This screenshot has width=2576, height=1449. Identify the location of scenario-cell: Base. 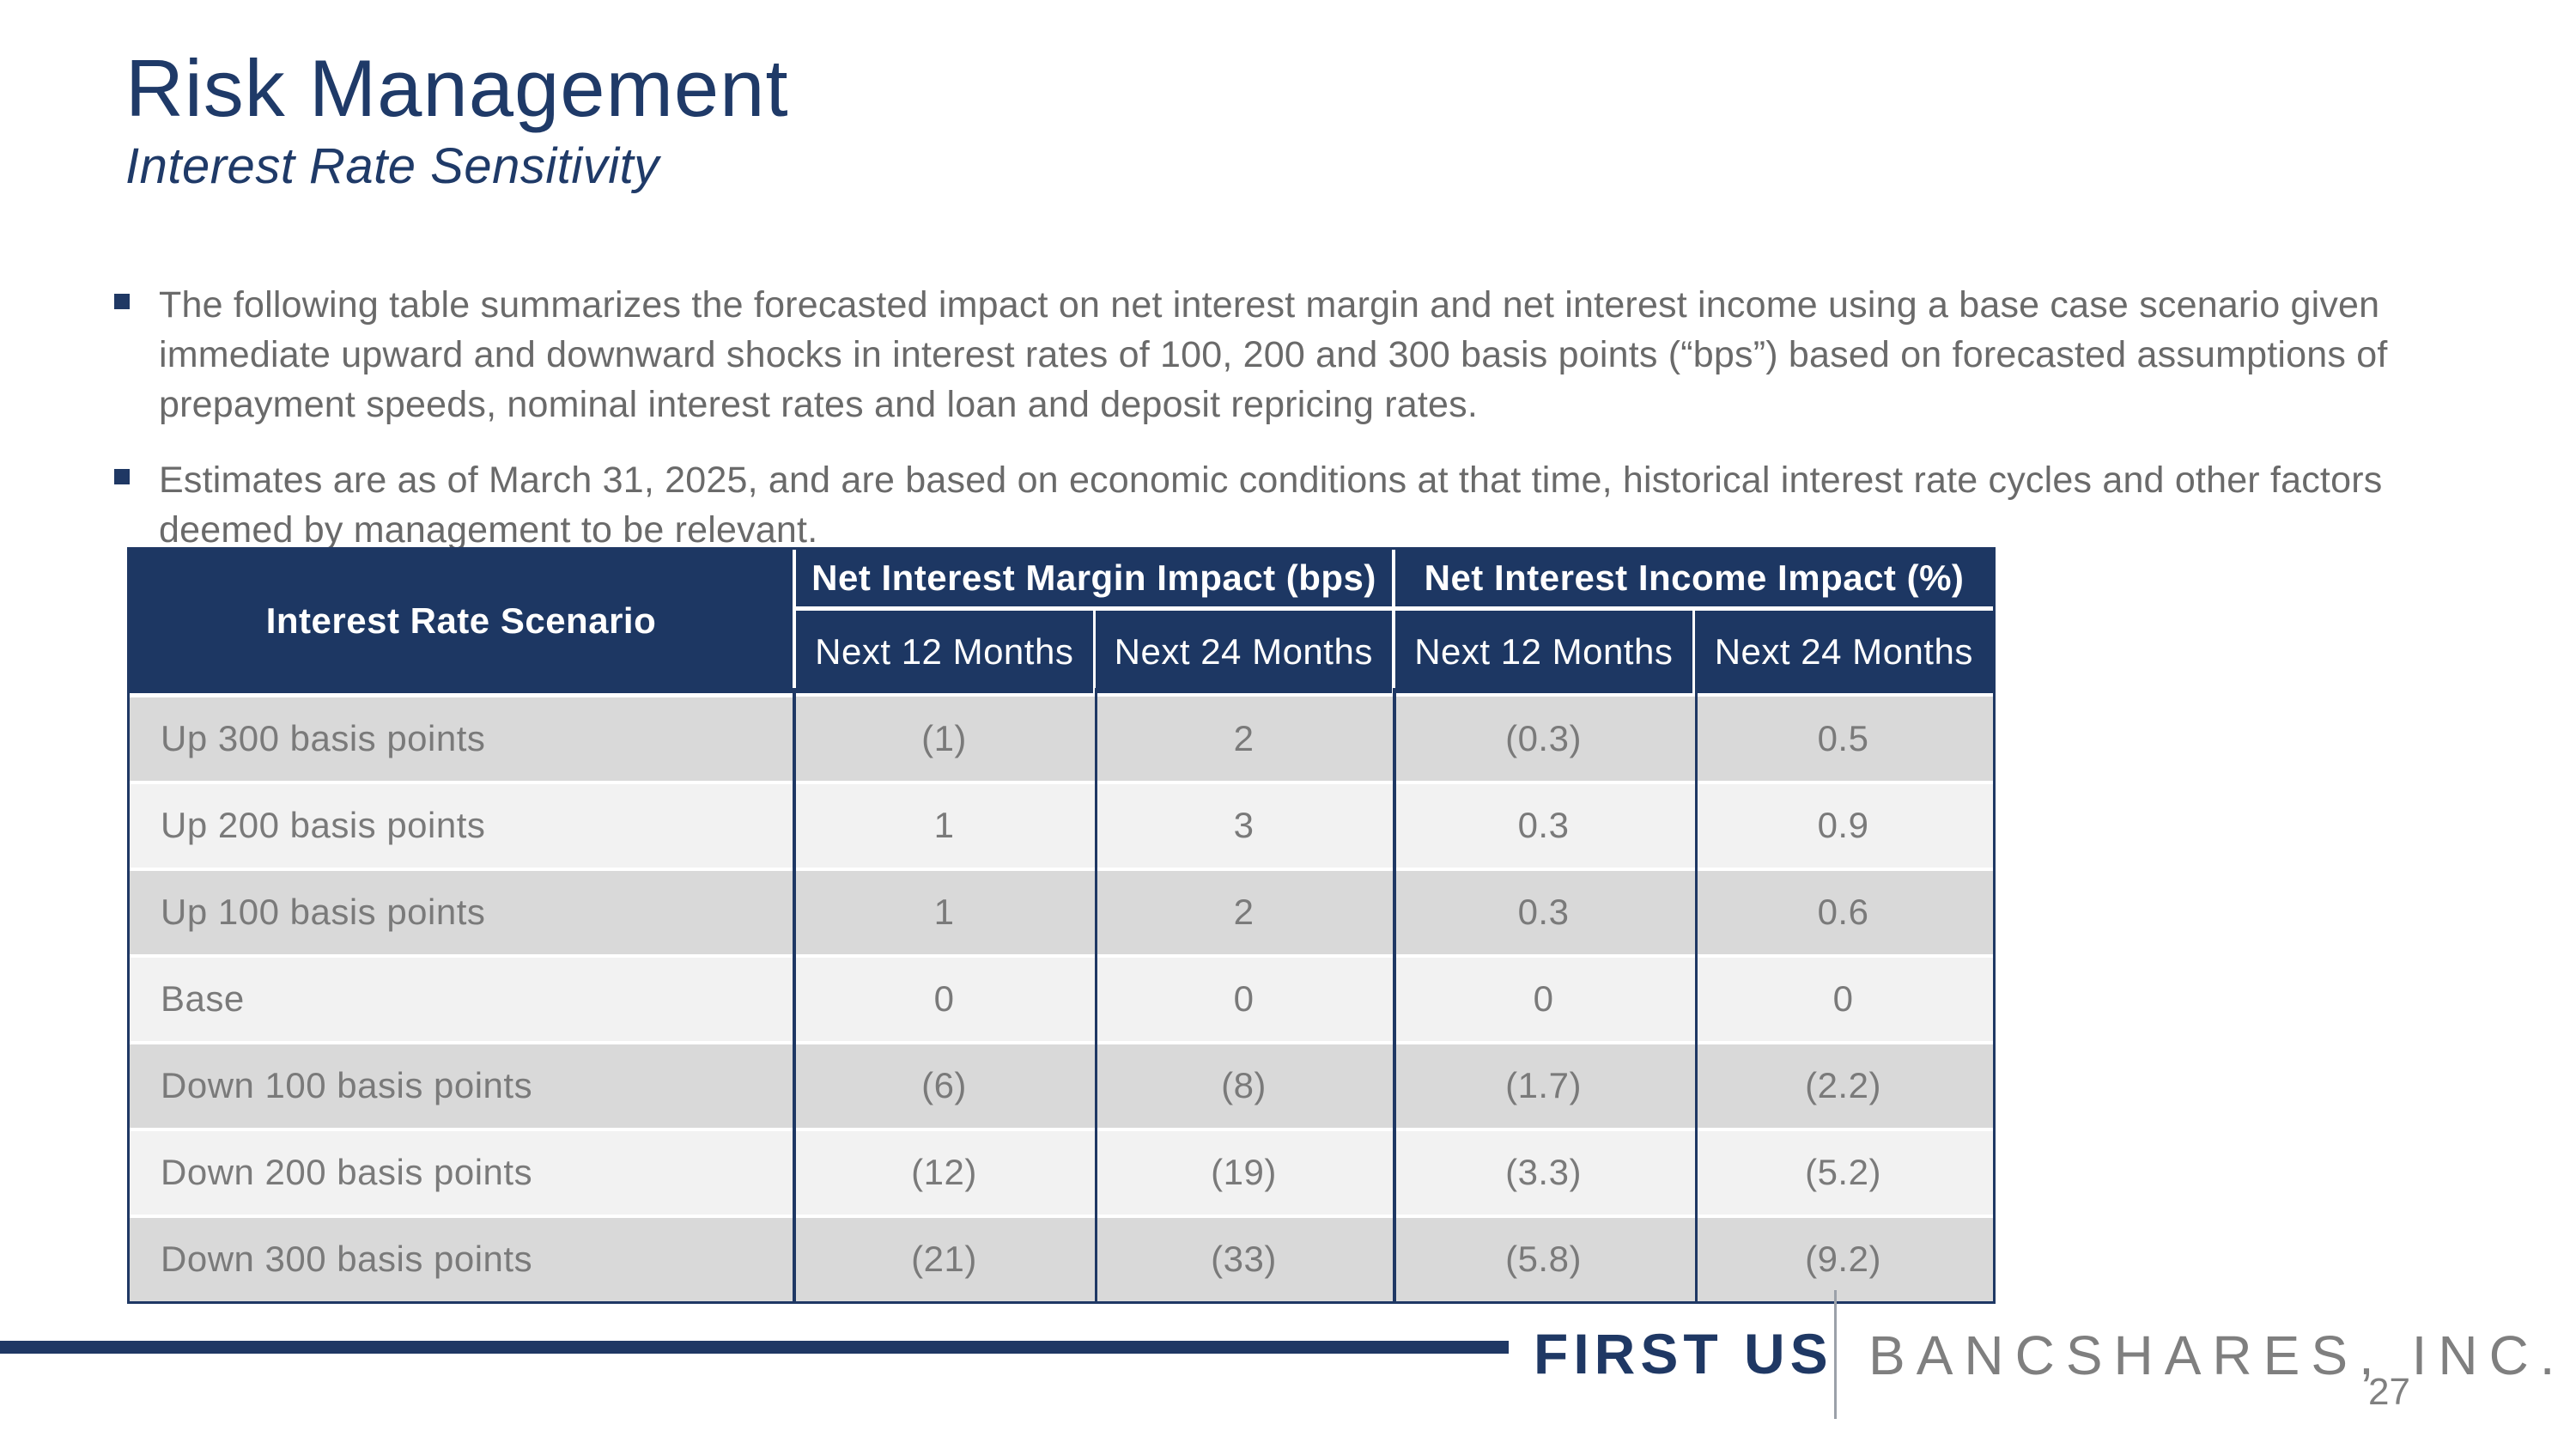
(462, 998).